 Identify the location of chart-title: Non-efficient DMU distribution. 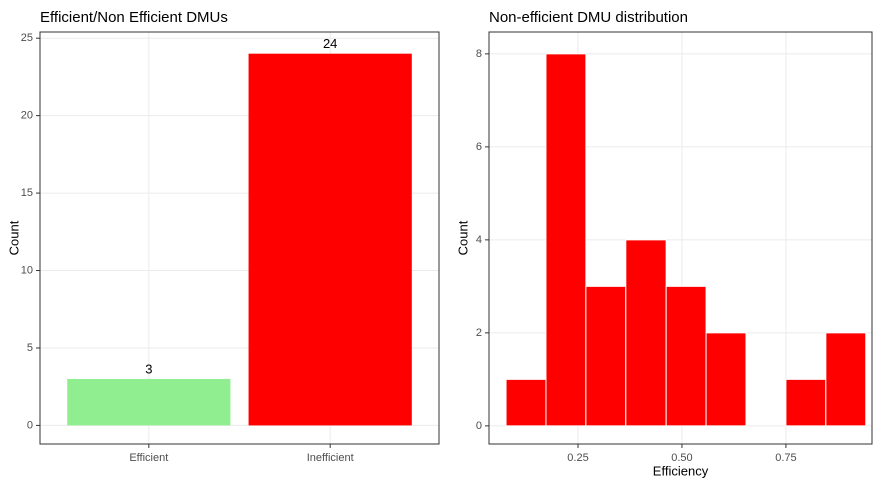
(588, 17).